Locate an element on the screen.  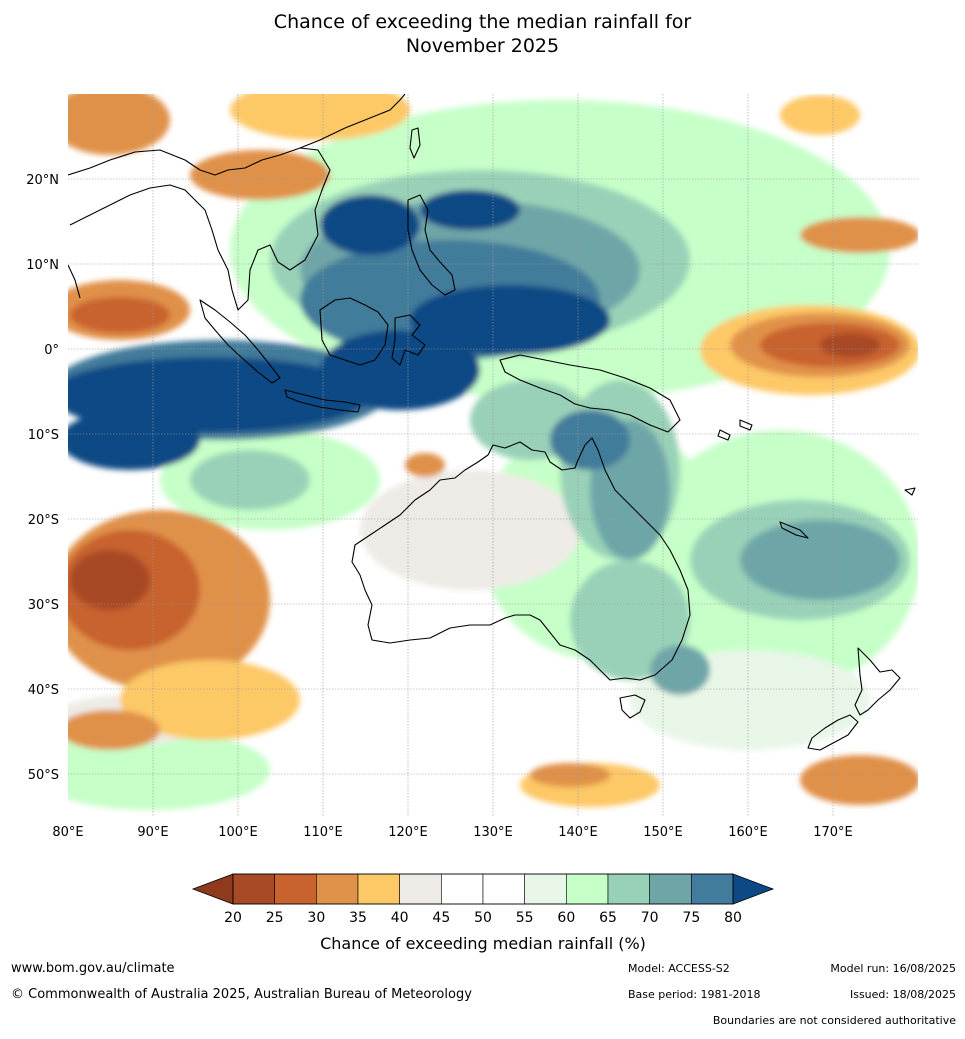
lon-tick-150: 150°E is located at coordinates (663, 832).